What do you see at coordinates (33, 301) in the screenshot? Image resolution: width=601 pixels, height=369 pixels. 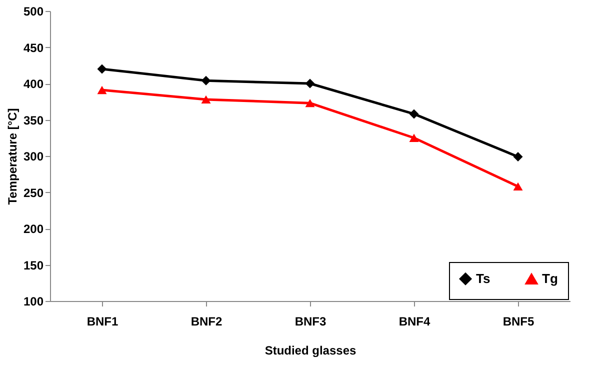 I see `y-tick-label: 100` at bounding box center [33, 301].